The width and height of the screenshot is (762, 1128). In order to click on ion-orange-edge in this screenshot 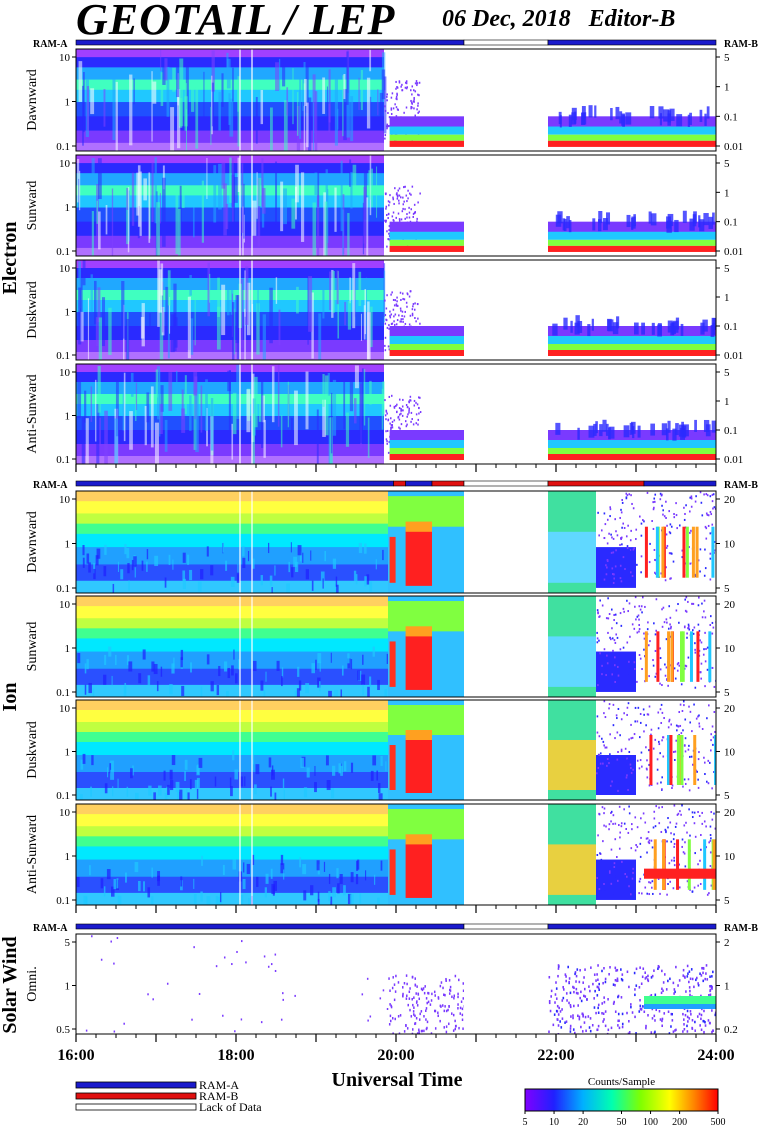, I will do `click(418, 735)`.